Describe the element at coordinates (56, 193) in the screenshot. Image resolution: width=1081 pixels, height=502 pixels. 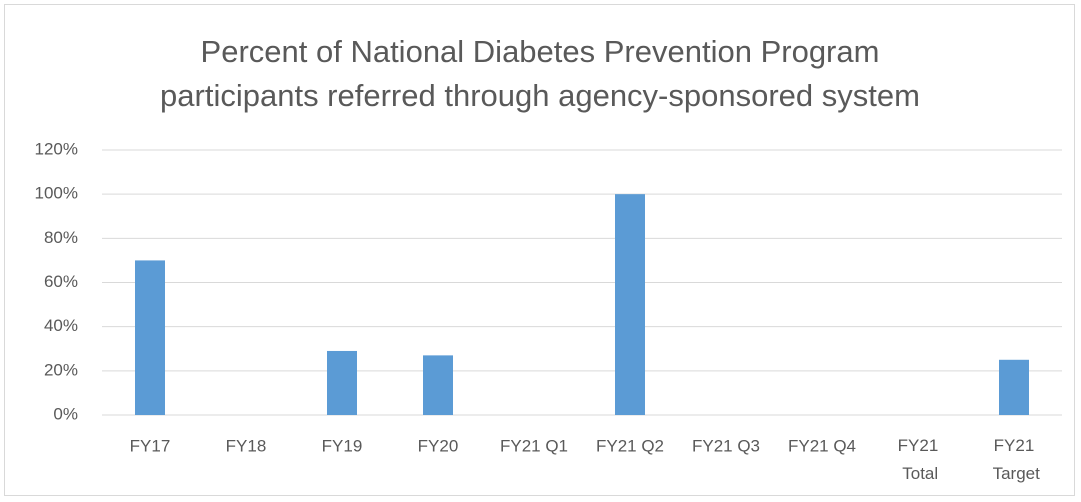
I see `y-tick-label: 100%` at that location.